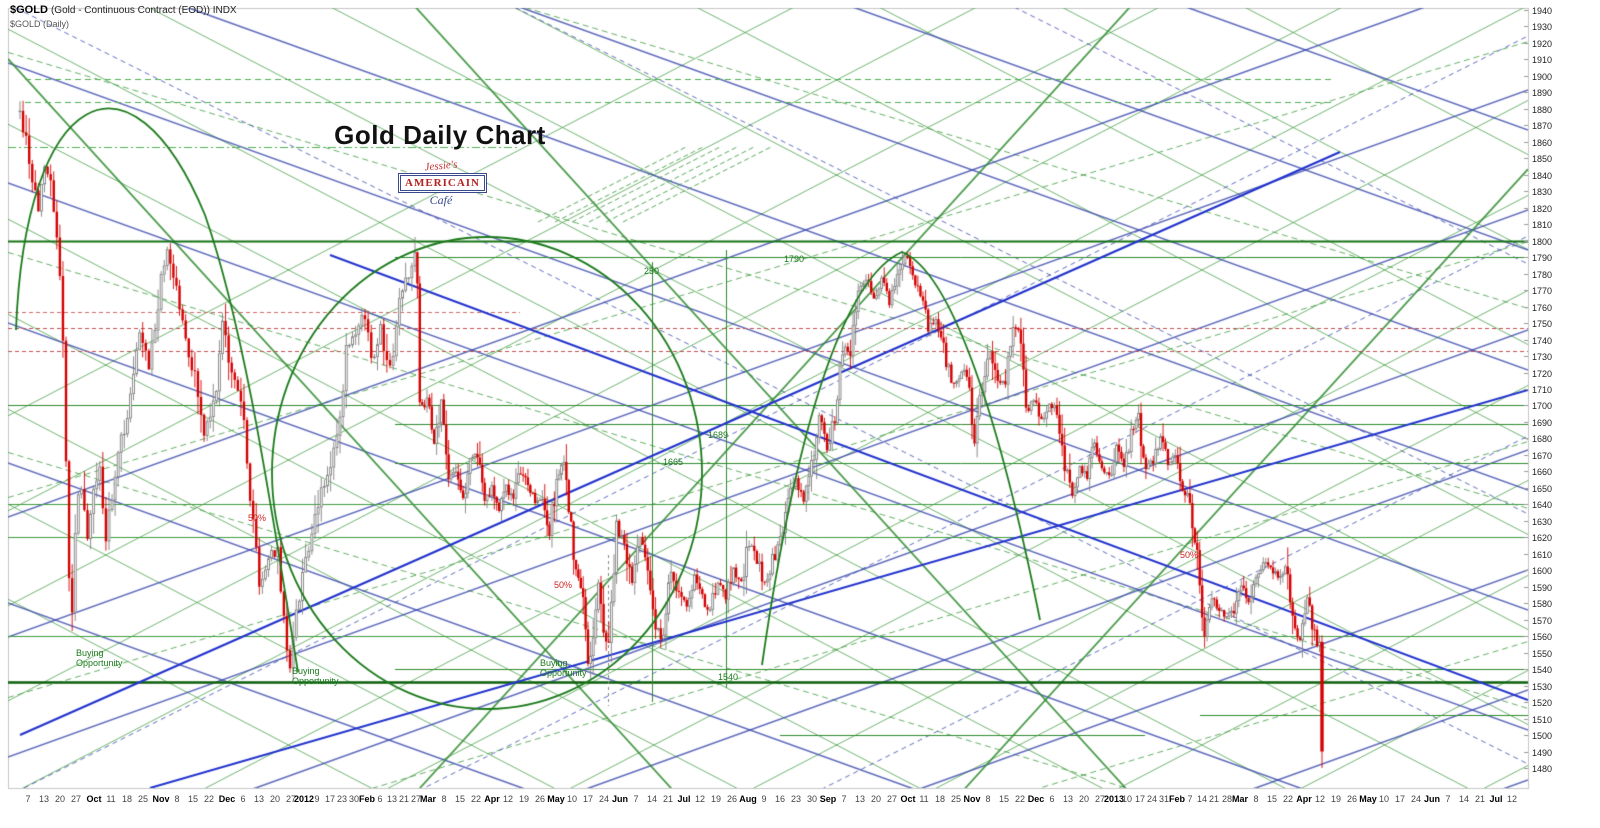  I want to click on ticker-description: (Gold - Continuous Contract (EOD)) INDX, so click(143, 10).